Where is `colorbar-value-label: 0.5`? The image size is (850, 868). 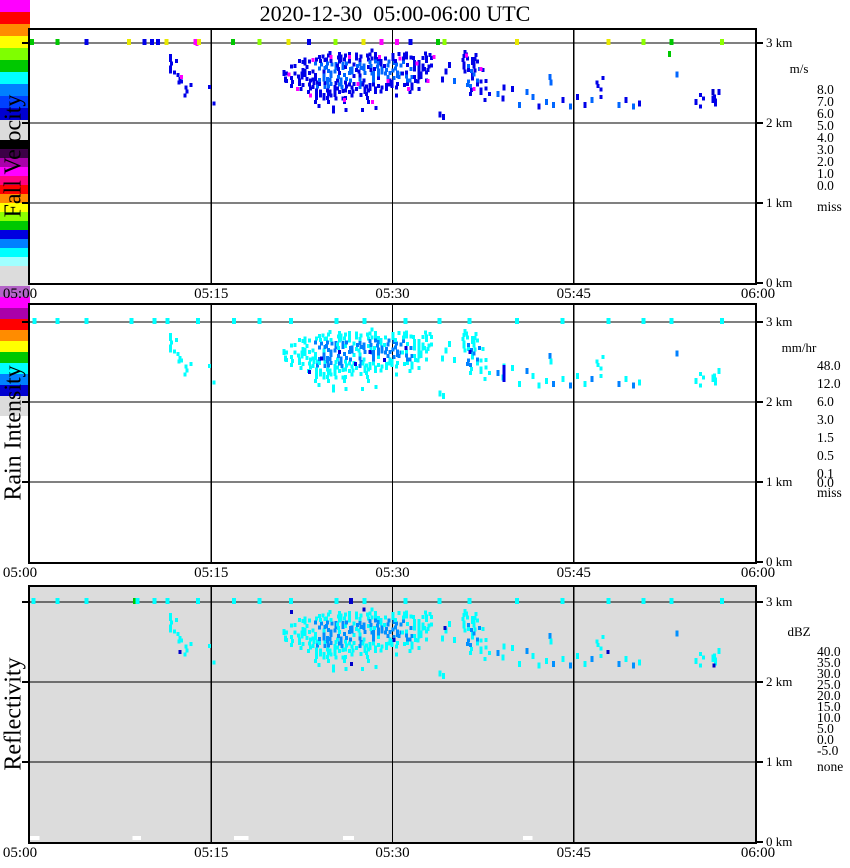
colorbar-value-label: 0.5 is located at coordinates (825, 455).